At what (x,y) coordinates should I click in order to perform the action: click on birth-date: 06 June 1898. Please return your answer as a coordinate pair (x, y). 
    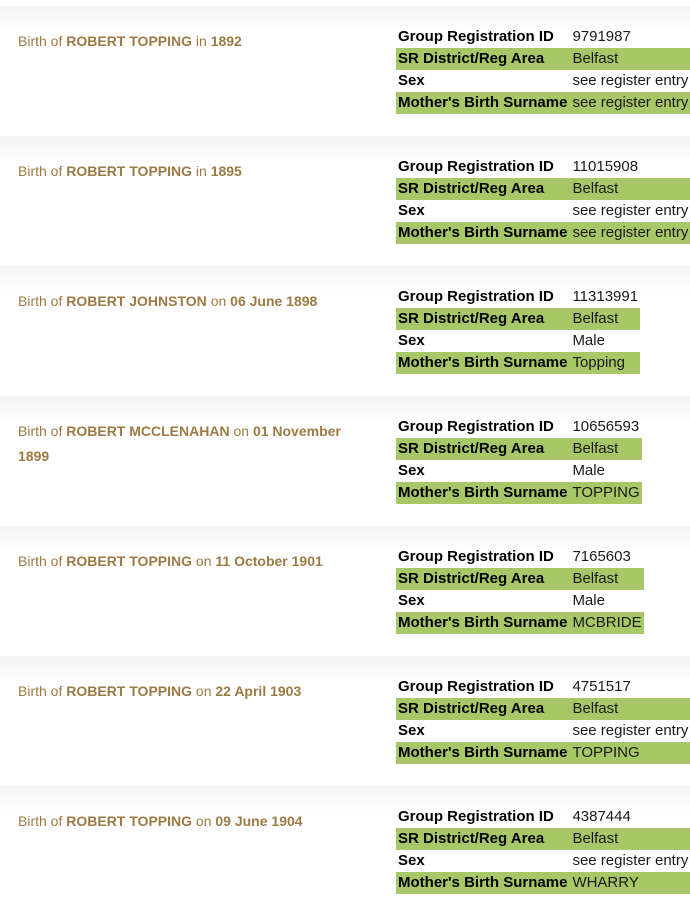
    Looking at the image, I should click on (274, 301).